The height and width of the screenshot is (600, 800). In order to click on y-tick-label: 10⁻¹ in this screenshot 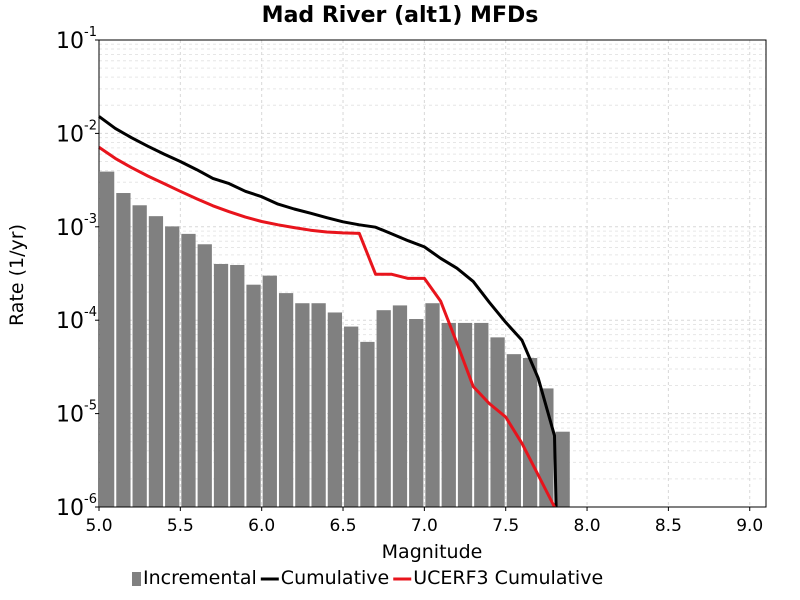, I will do `click(76, 39)`.